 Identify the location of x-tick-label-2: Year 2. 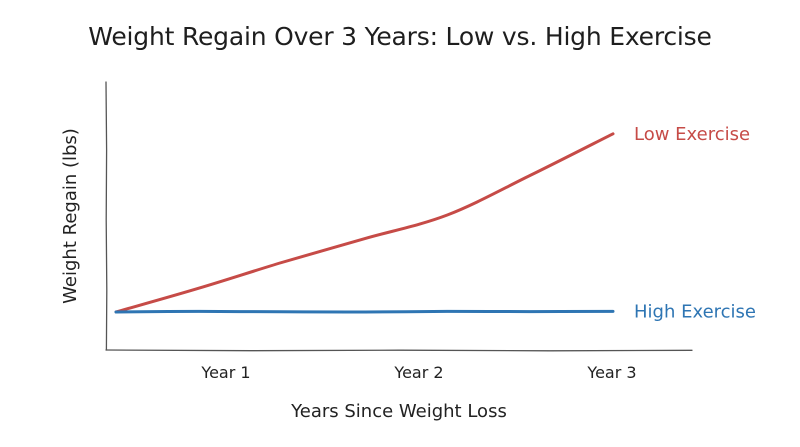
(418, 372).